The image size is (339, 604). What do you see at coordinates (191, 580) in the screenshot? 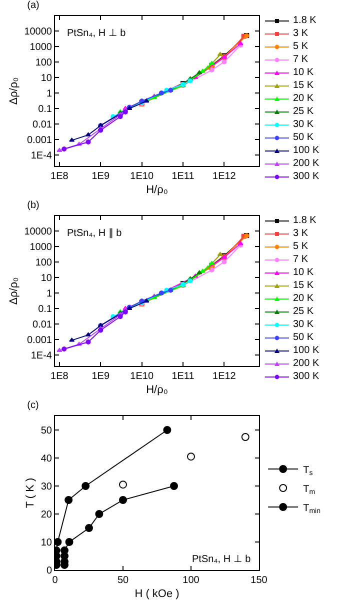
I see `x-tick-label: 100` at bounding box center [191, 580].